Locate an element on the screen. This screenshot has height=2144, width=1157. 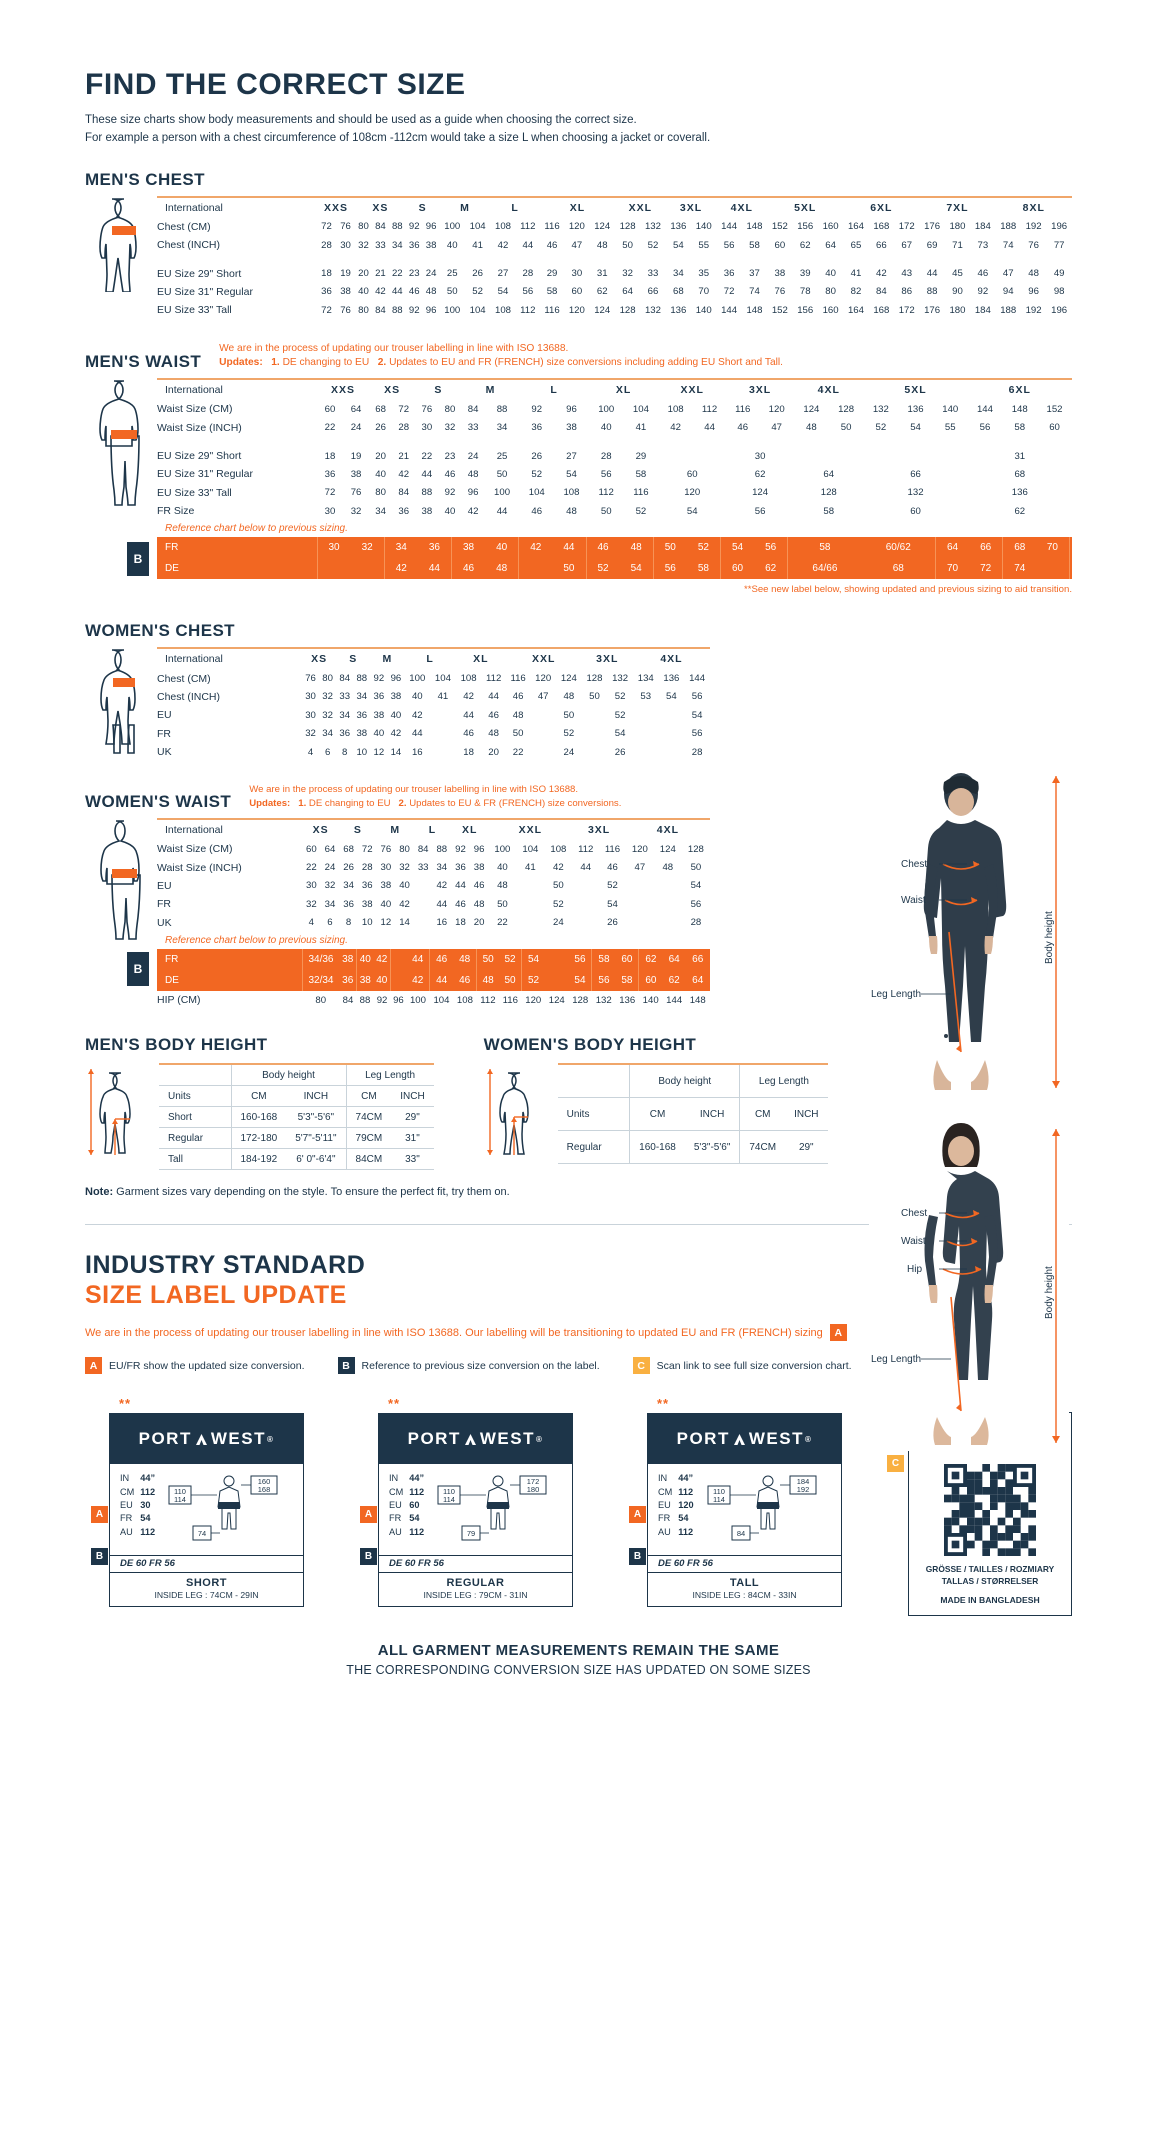
table-cell: 116 is located at coordinates (641, 493).